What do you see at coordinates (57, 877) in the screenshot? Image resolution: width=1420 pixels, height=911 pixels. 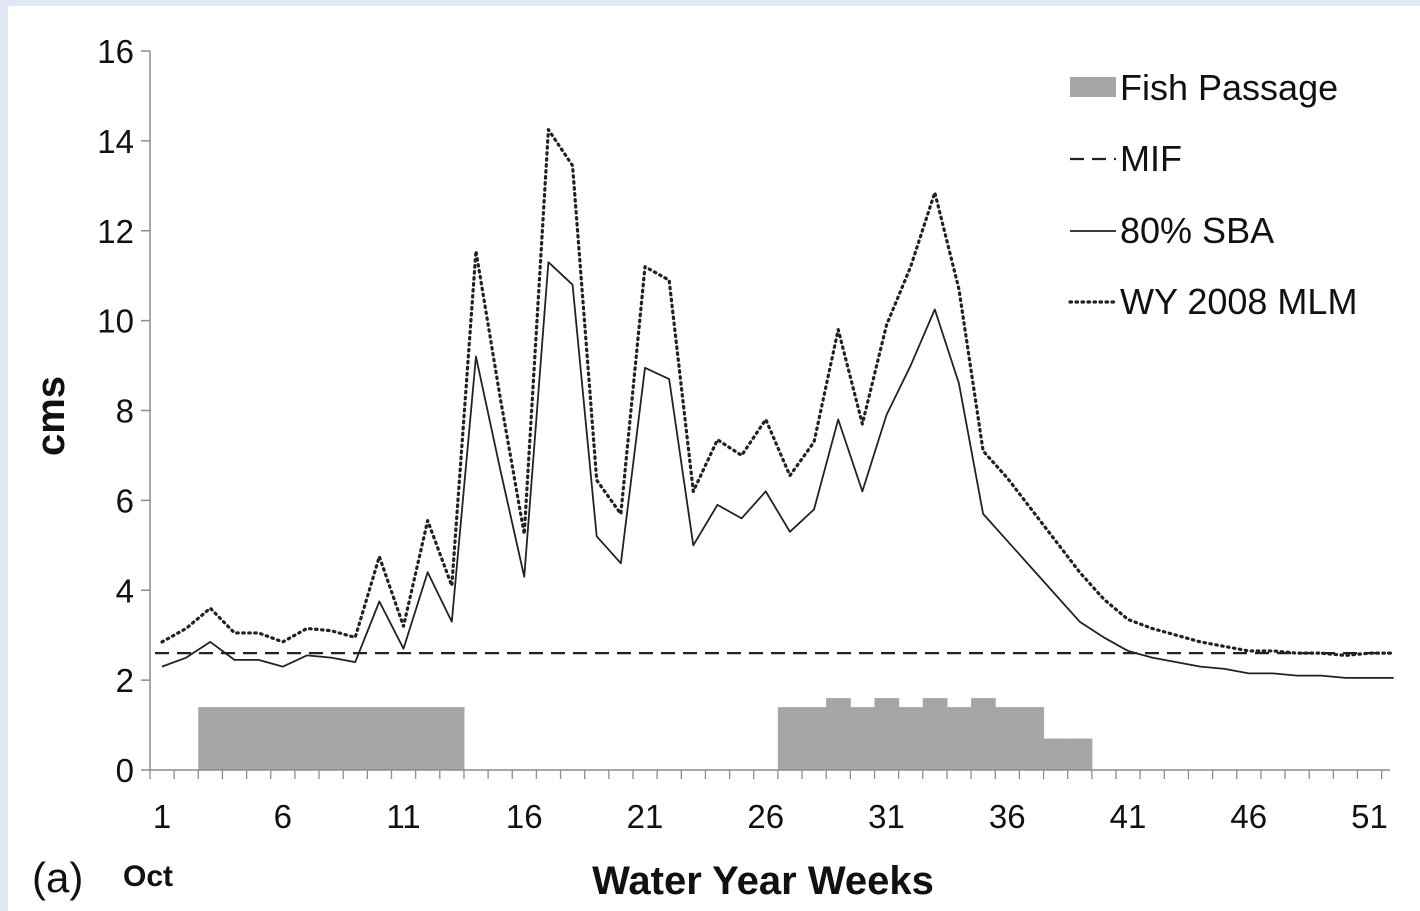 I see `panel-label: (a)` at bounding box center [57, 877].